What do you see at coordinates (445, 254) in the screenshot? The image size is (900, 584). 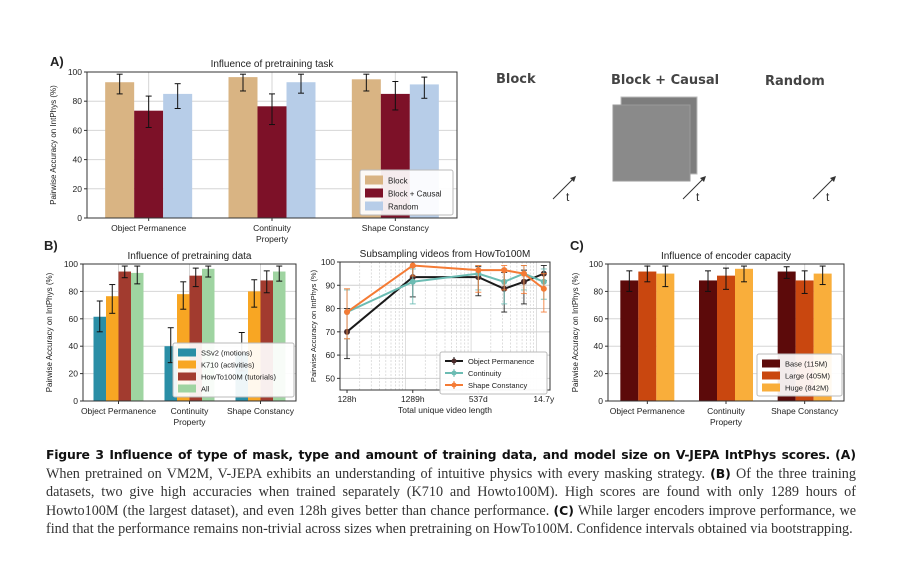 I see `chart-title: Subsampling videos from HowTo100M` at bounding box center [445, 254].